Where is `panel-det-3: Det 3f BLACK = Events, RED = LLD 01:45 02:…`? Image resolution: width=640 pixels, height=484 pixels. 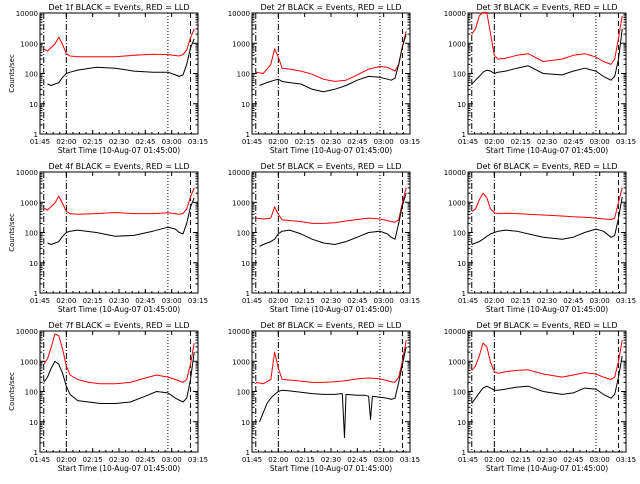 panel-det-3: Det 3f BLACK = Events, RED = LLD 01:45 02:… is located at coordinates (540, 79).